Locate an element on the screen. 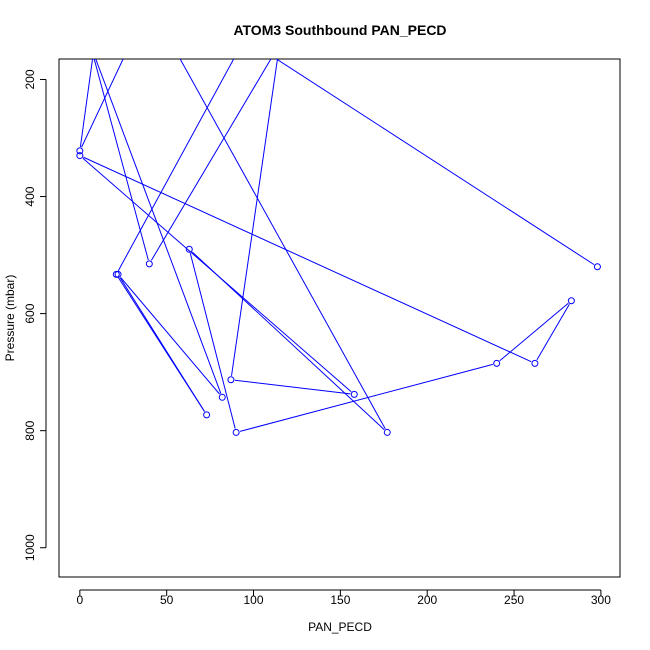 The image size is (650, 650). y-tick-label: 1000 is located at coordinates (30, 547).